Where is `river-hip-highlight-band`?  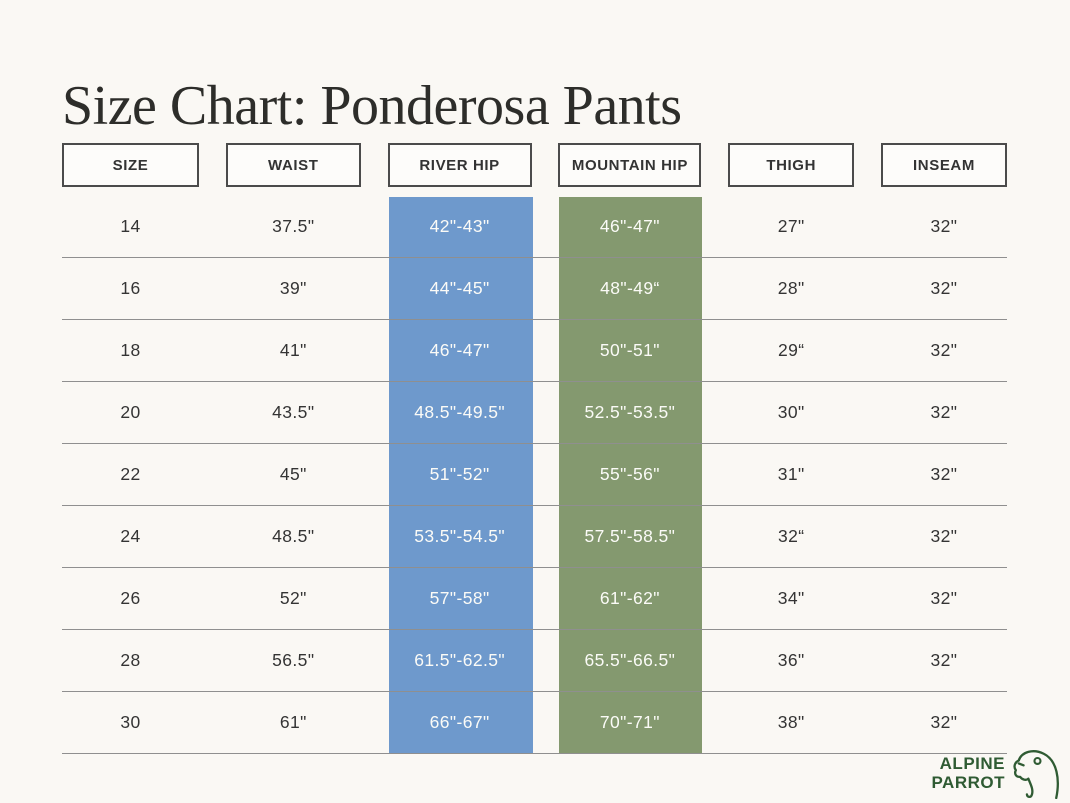 river-hip-highlight-band is located at coordinates (461, 475).